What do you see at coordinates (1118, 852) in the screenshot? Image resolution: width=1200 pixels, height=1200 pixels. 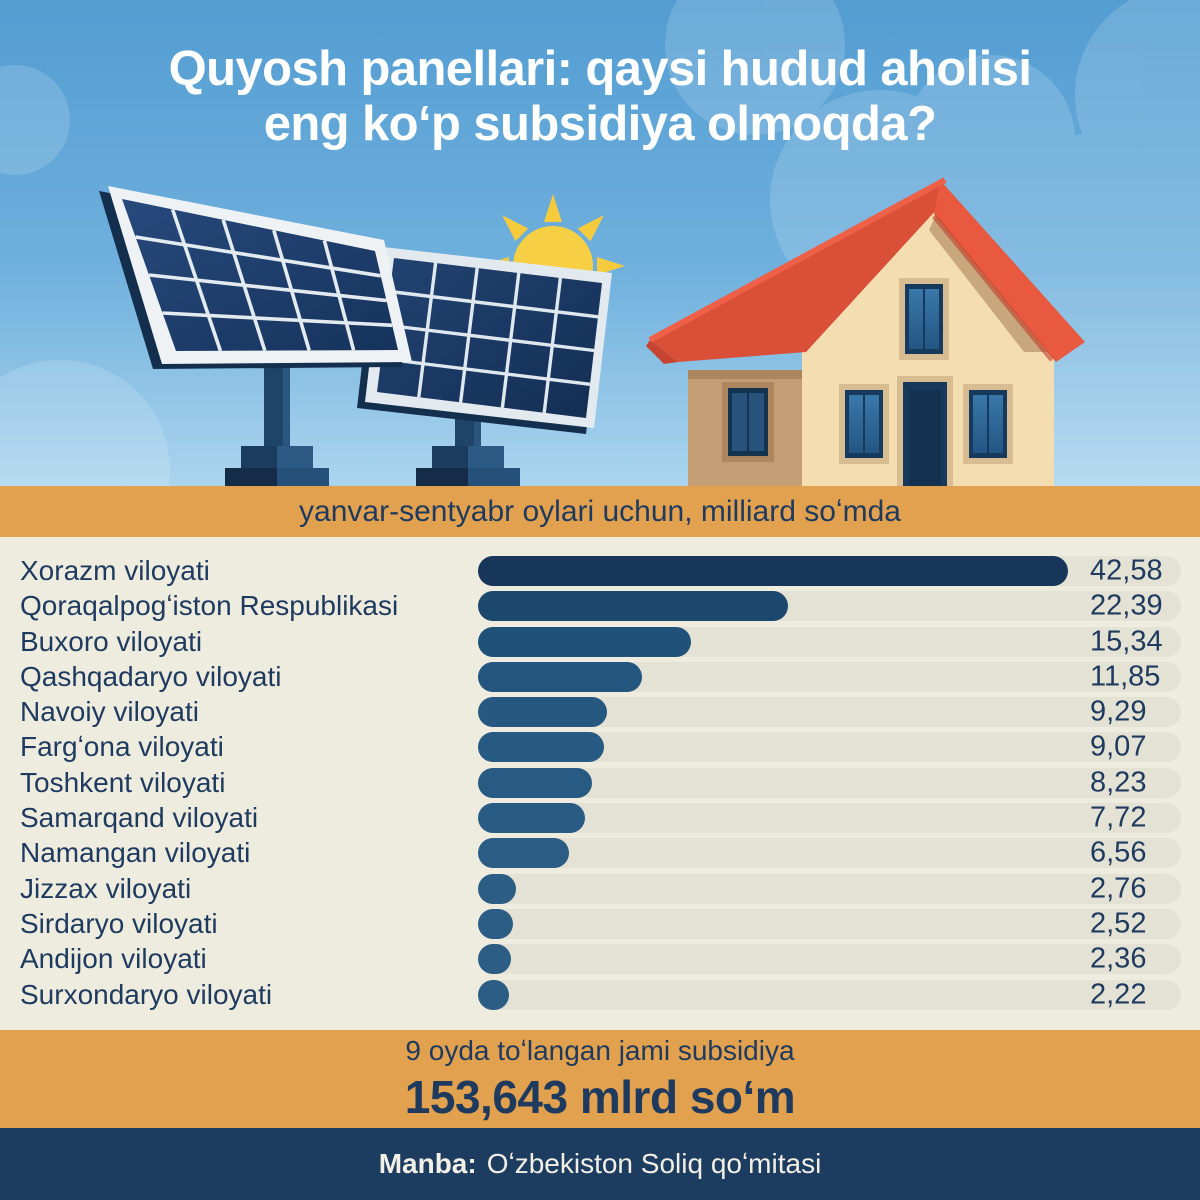 I see `bar-value: 6,56` at bounding box center [1118, 852].